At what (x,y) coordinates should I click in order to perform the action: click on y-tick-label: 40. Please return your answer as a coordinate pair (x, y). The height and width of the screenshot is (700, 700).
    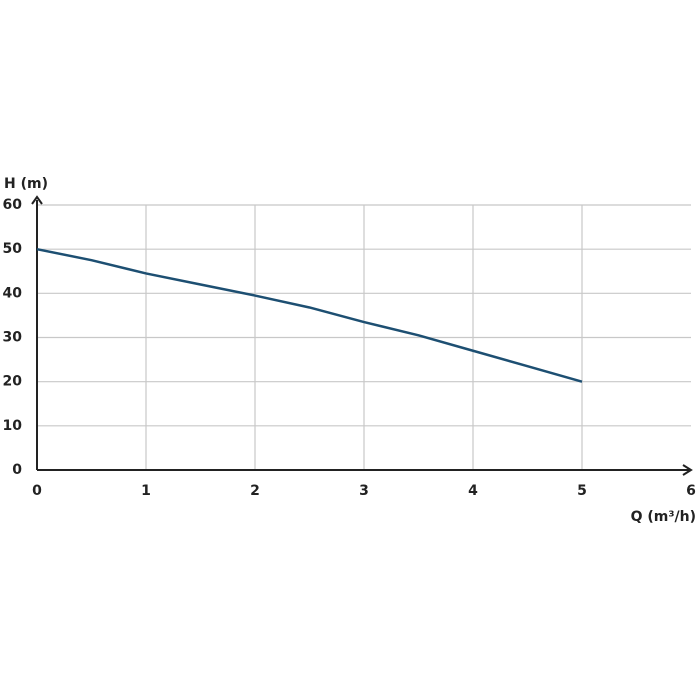
    Looking at the image, I should click on (13, 293).